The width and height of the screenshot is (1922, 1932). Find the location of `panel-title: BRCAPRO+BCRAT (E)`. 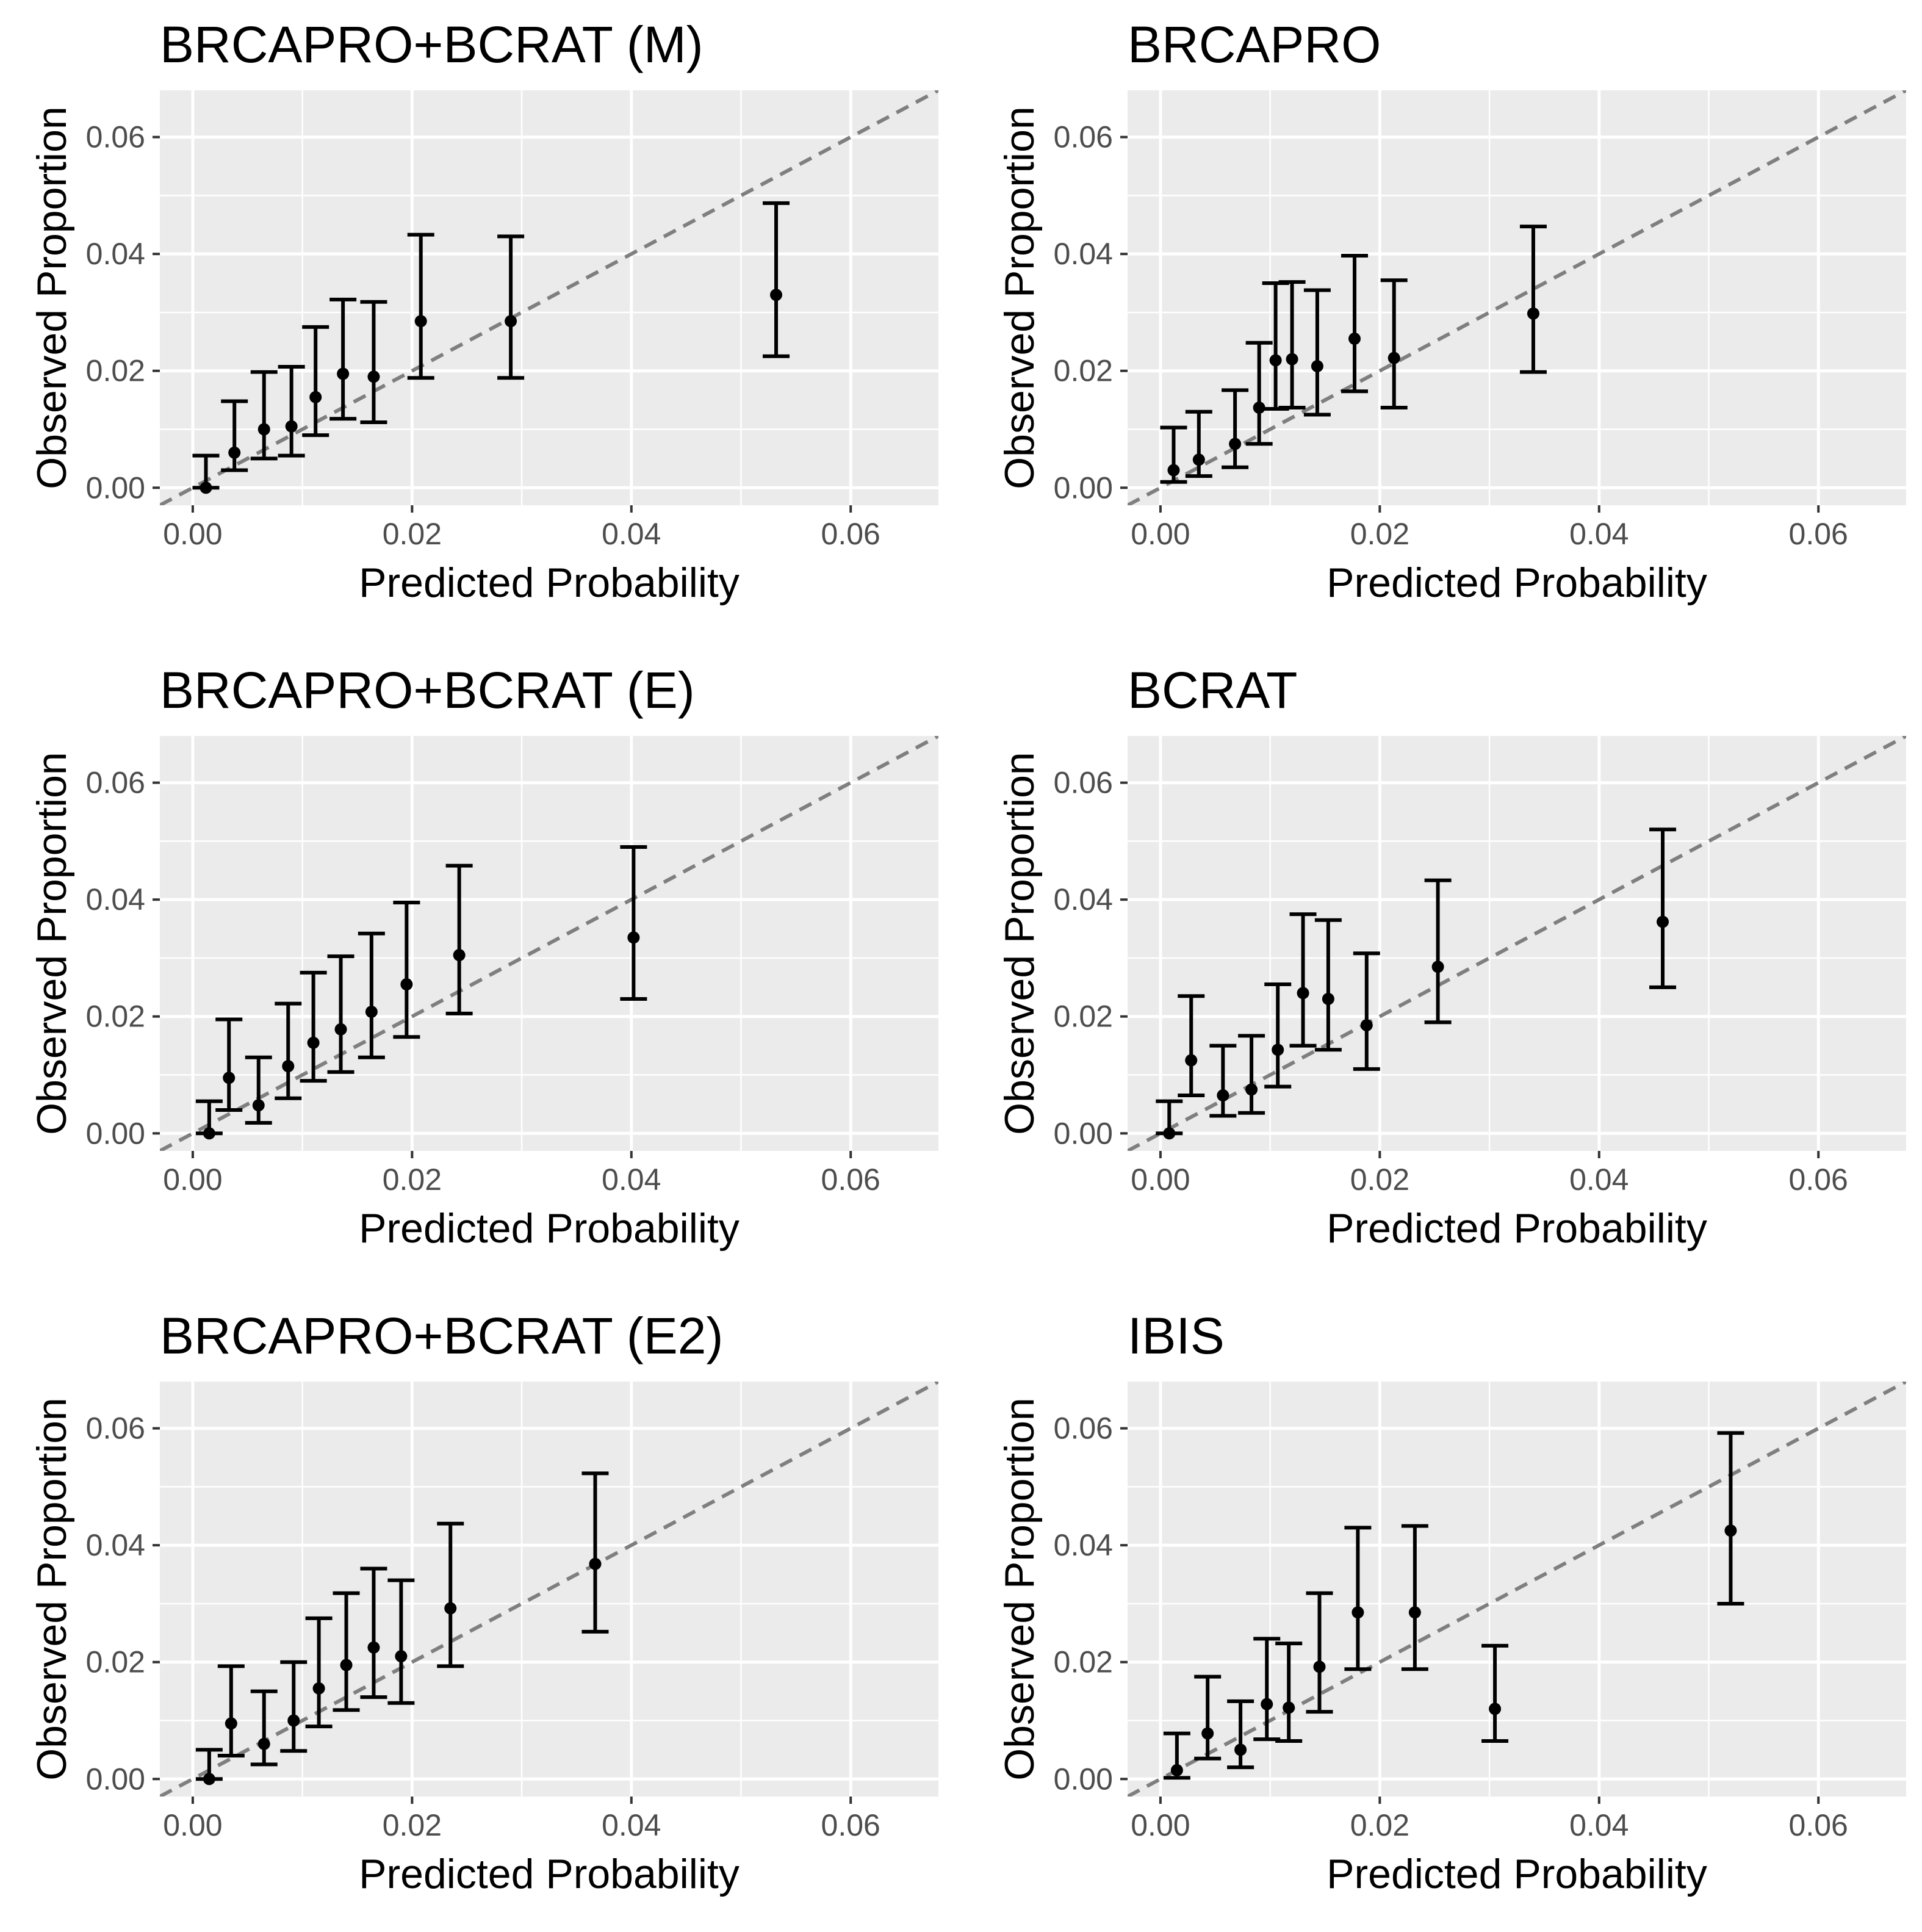

panel-title: BRCAPRO+BCRAT (E) is located at coordinates (427, 690).